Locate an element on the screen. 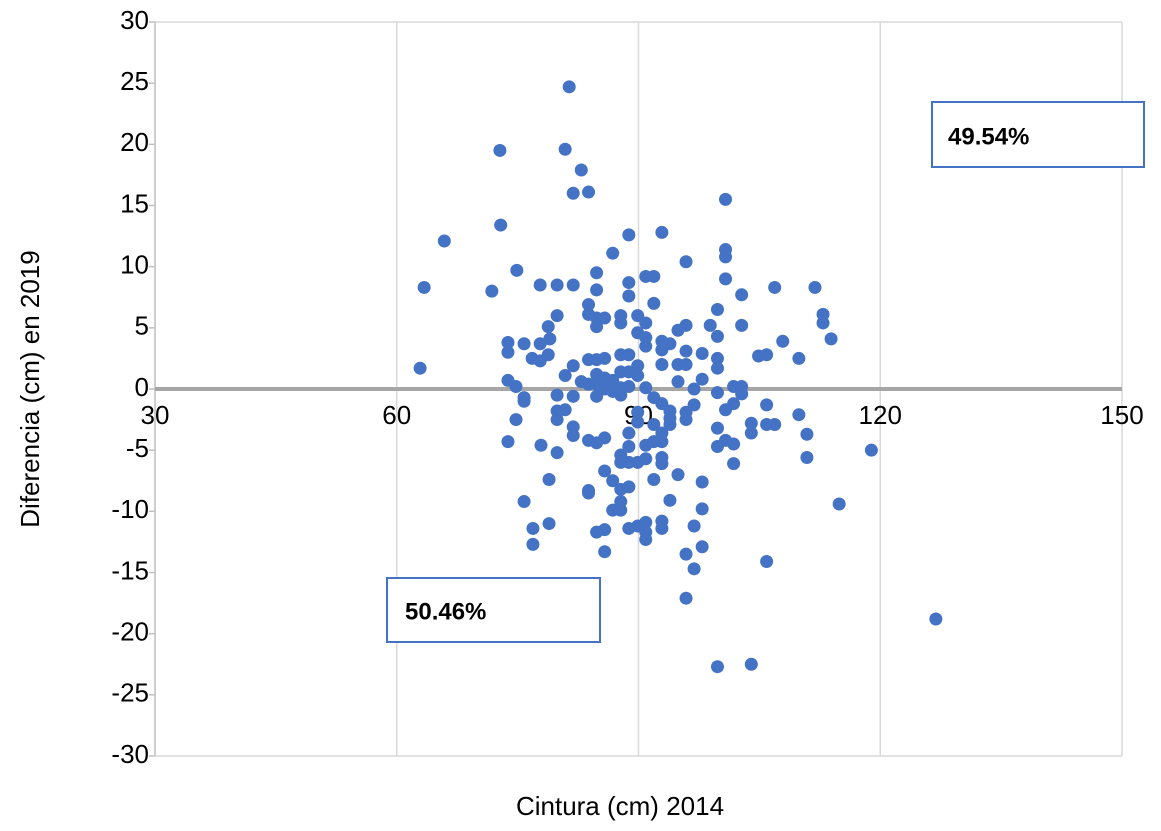  y-tick-label: 25 is located at coordinates (134, 81).